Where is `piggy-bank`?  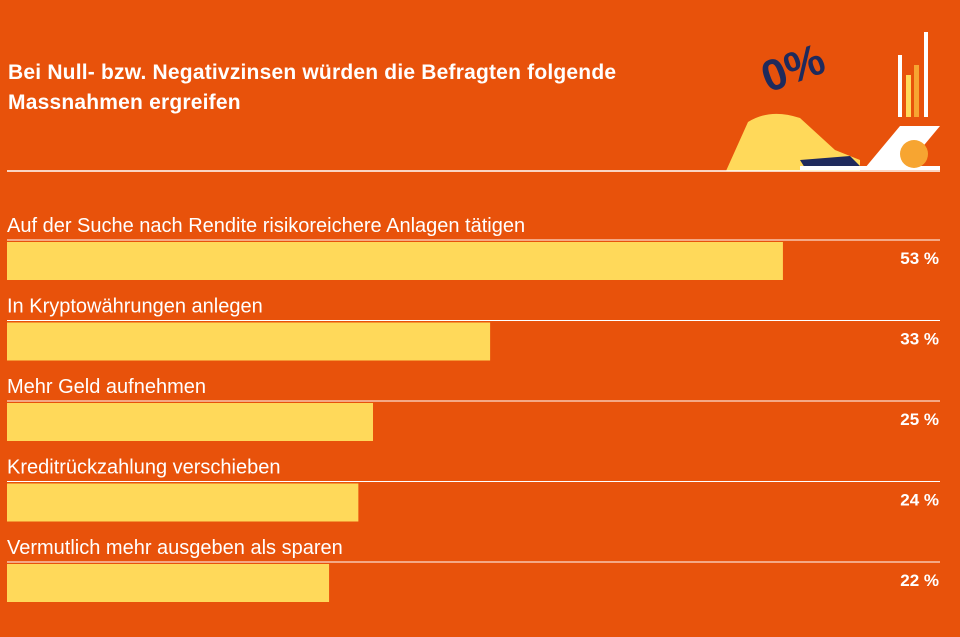
piggy-bank is located at coordinates (914, 154).